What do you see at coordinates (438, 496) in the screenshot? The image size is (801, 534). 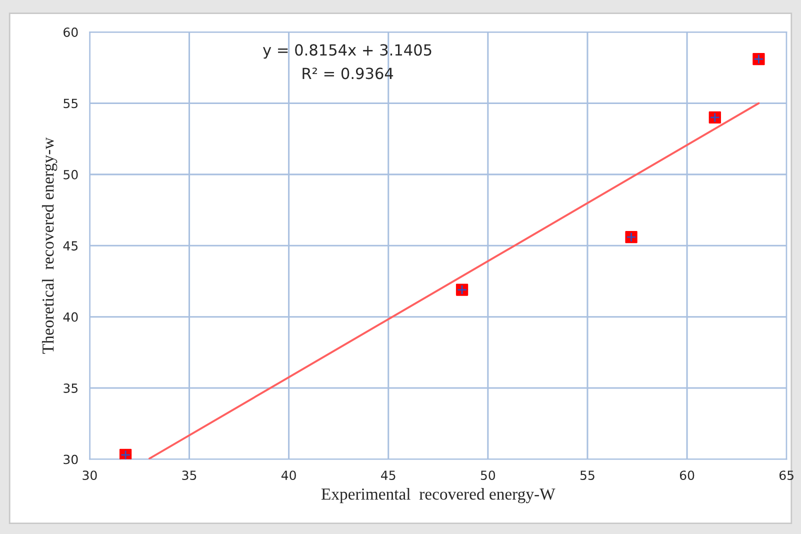 I see `x-axis-title: Experimental recovered energy-W` at bounding box center [438, 496].